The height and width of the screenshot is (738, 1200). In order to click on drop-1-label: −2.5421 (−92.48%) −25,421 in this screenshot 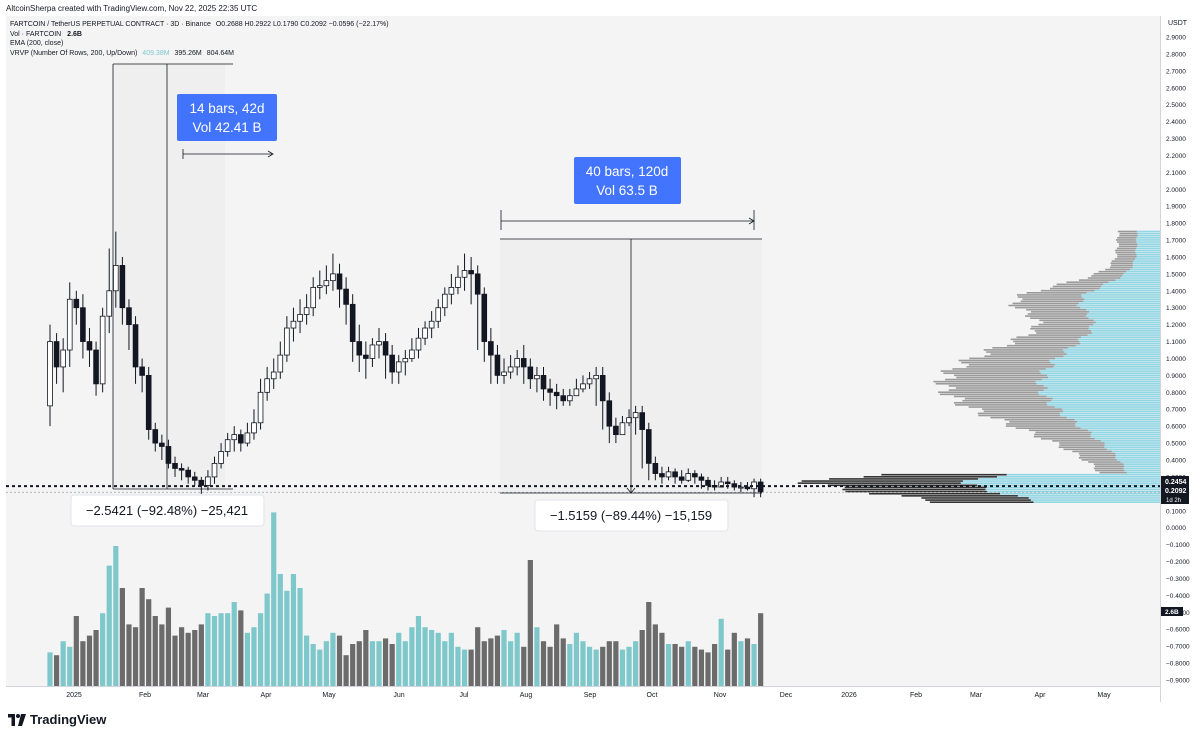, I will do `click(167, 510)`.